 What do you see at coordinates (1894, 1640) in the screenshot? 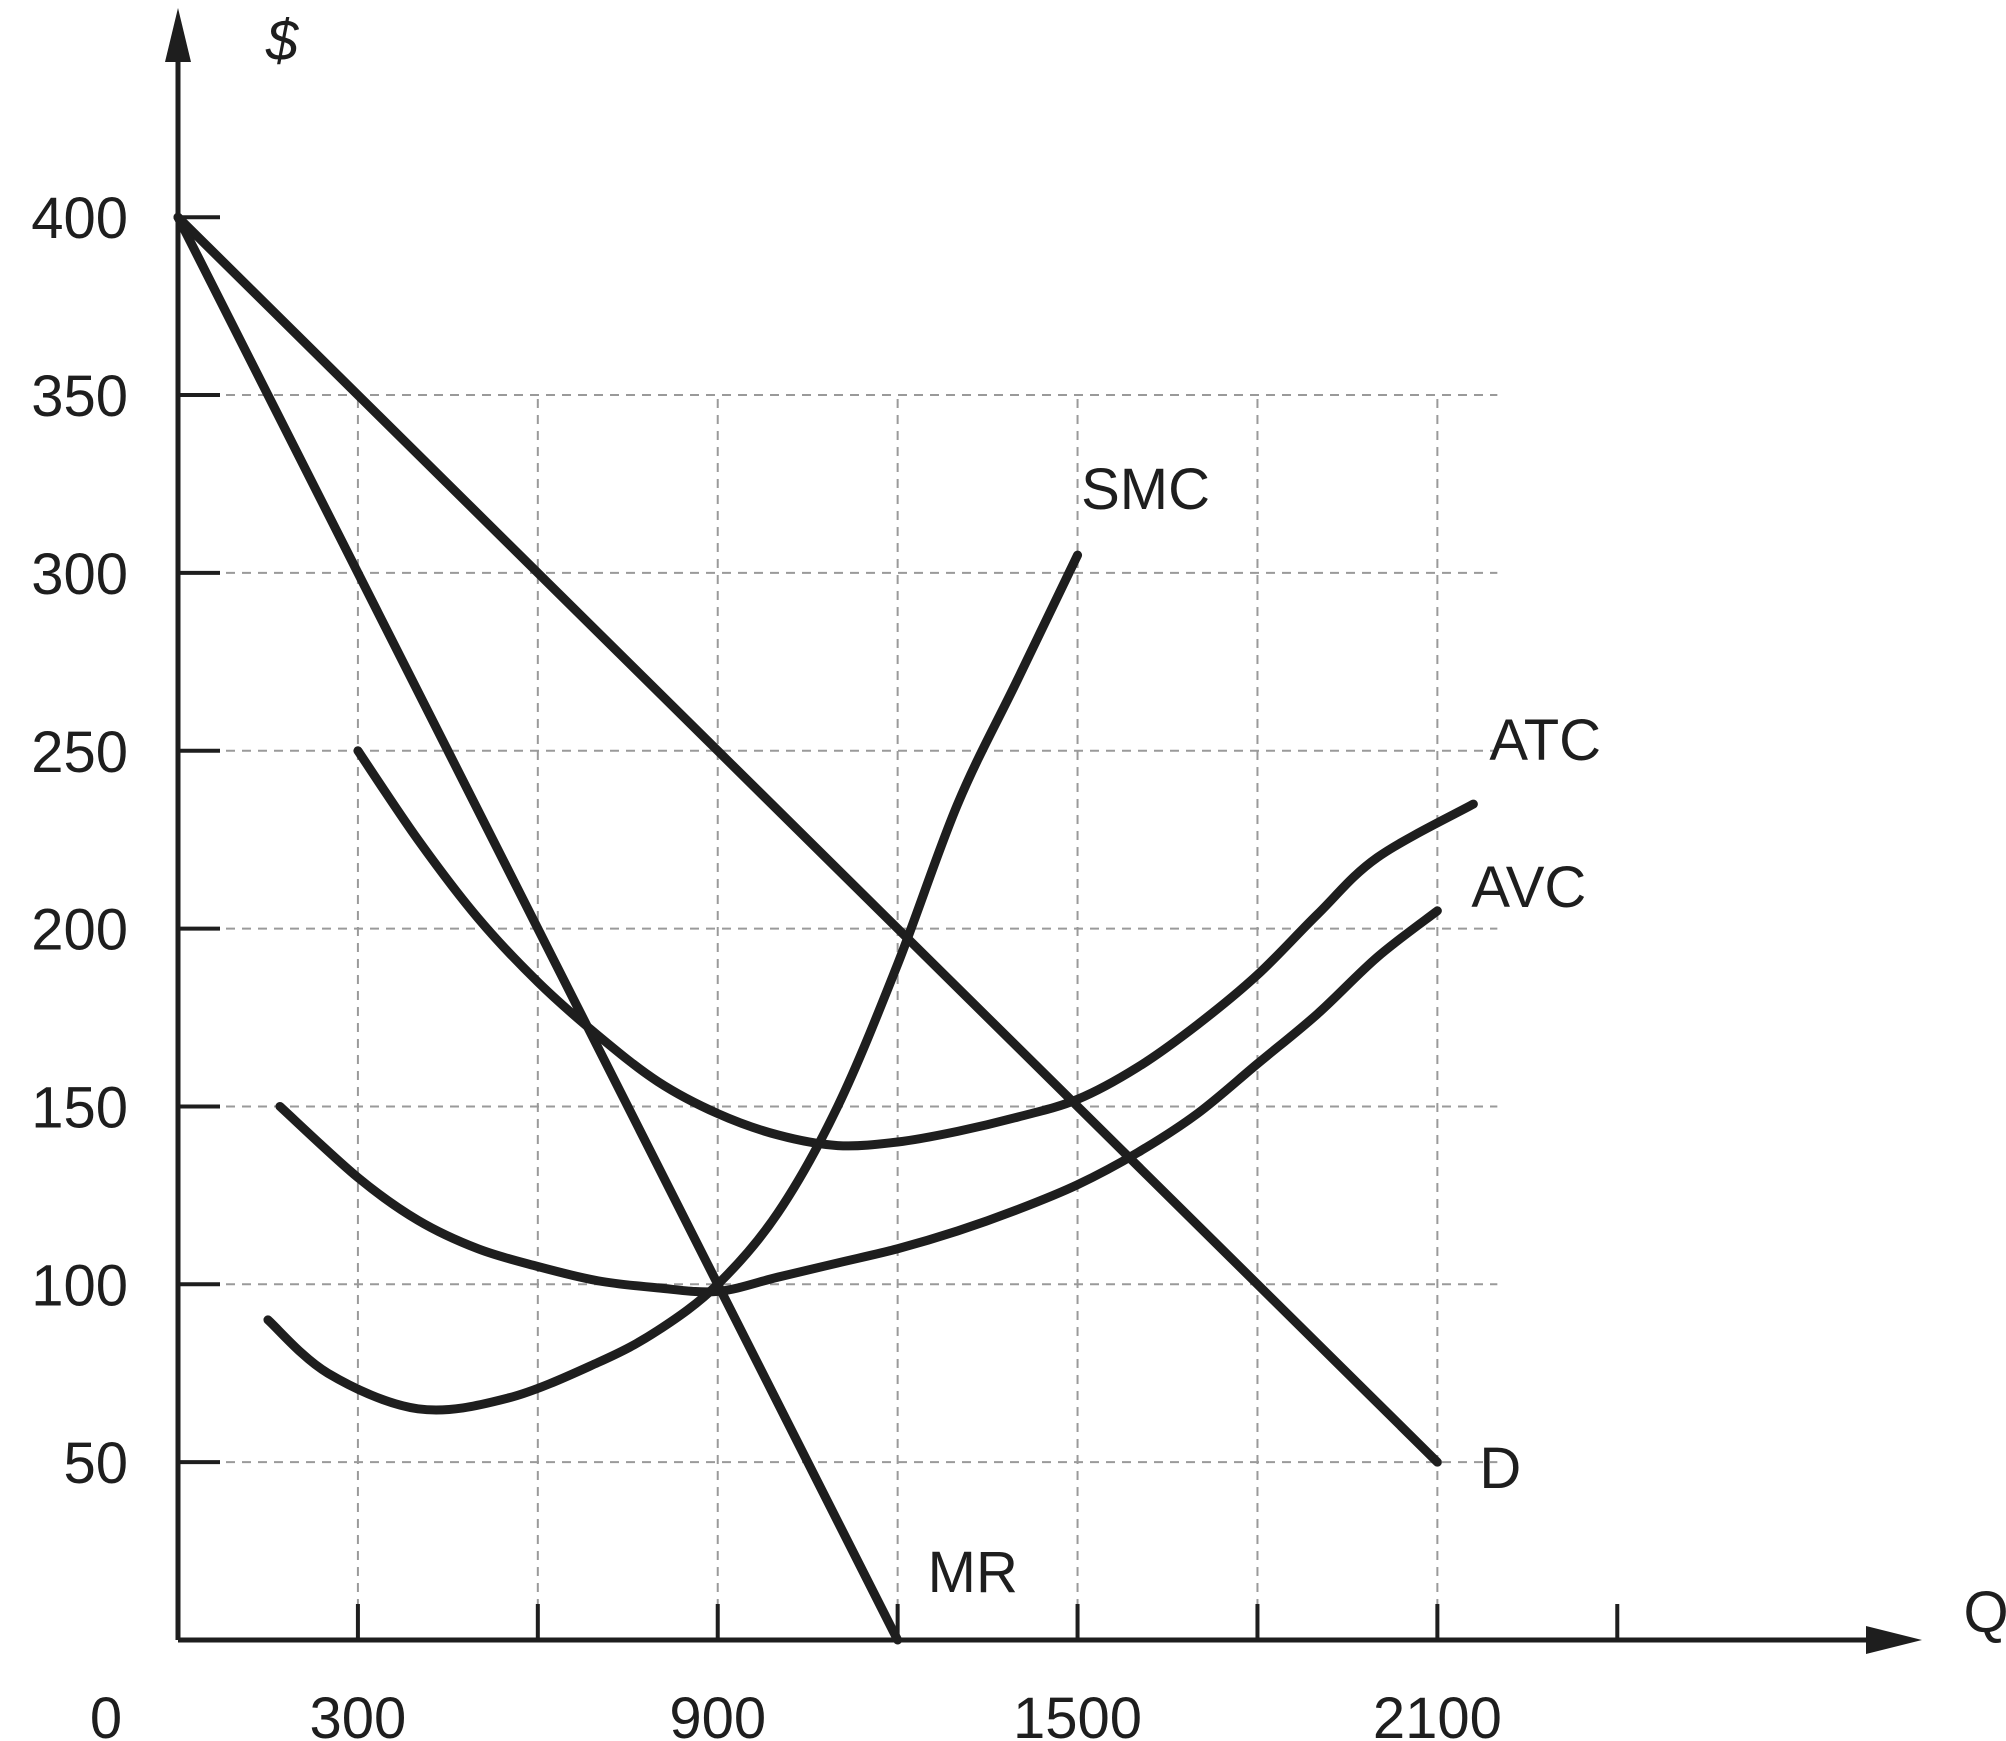
I see `x-axis-arrowhead` at bounding box center [1894, 1640].